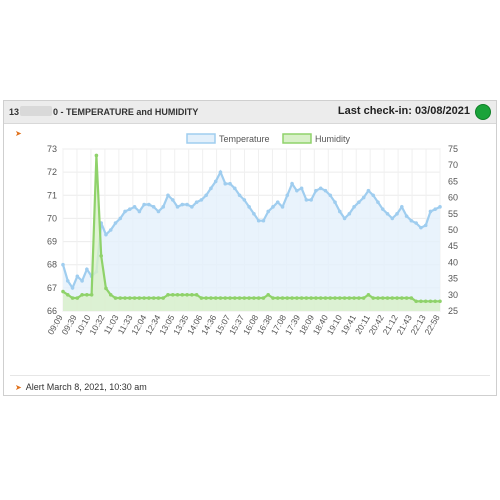  What do you see at coordinates (14, 112) in the screenshot?
I see `title-prefix: 13` at bounding box center [14, 112].